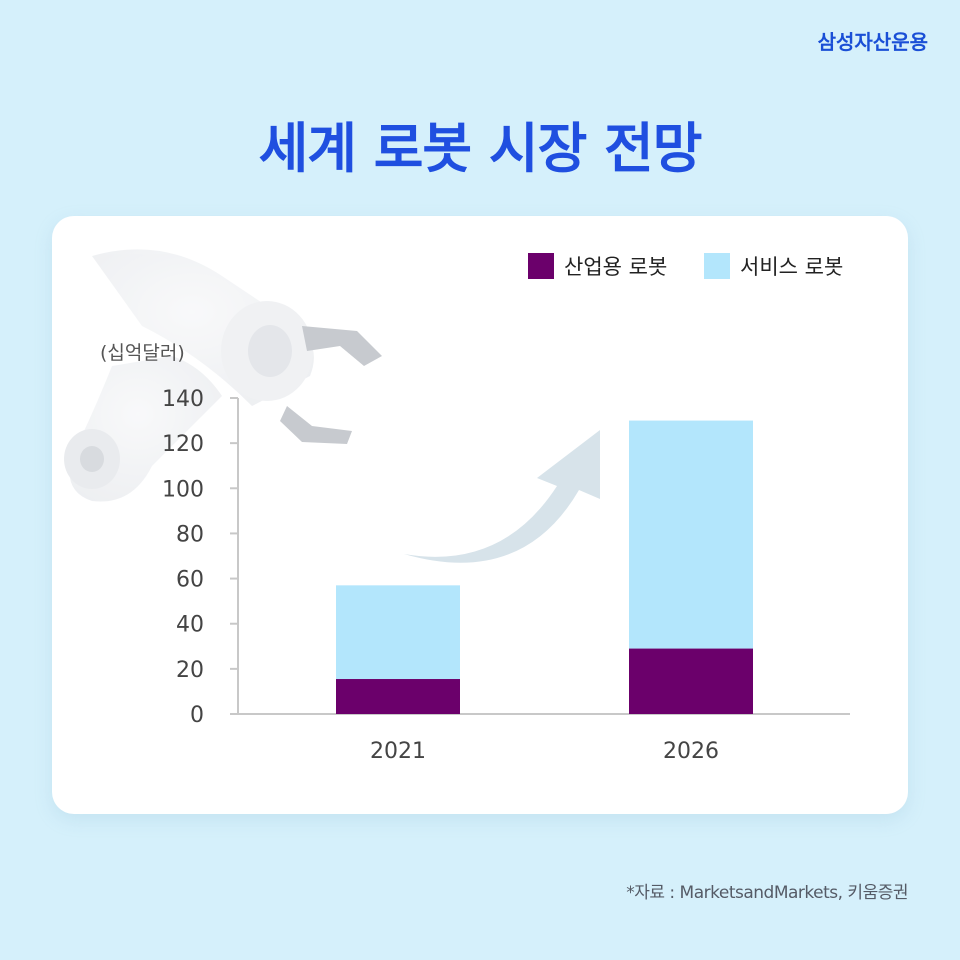  What do you see at coordinates (502, 496) in the screenshot?
I see `growth-arrow` at bounding box center [502, 496].